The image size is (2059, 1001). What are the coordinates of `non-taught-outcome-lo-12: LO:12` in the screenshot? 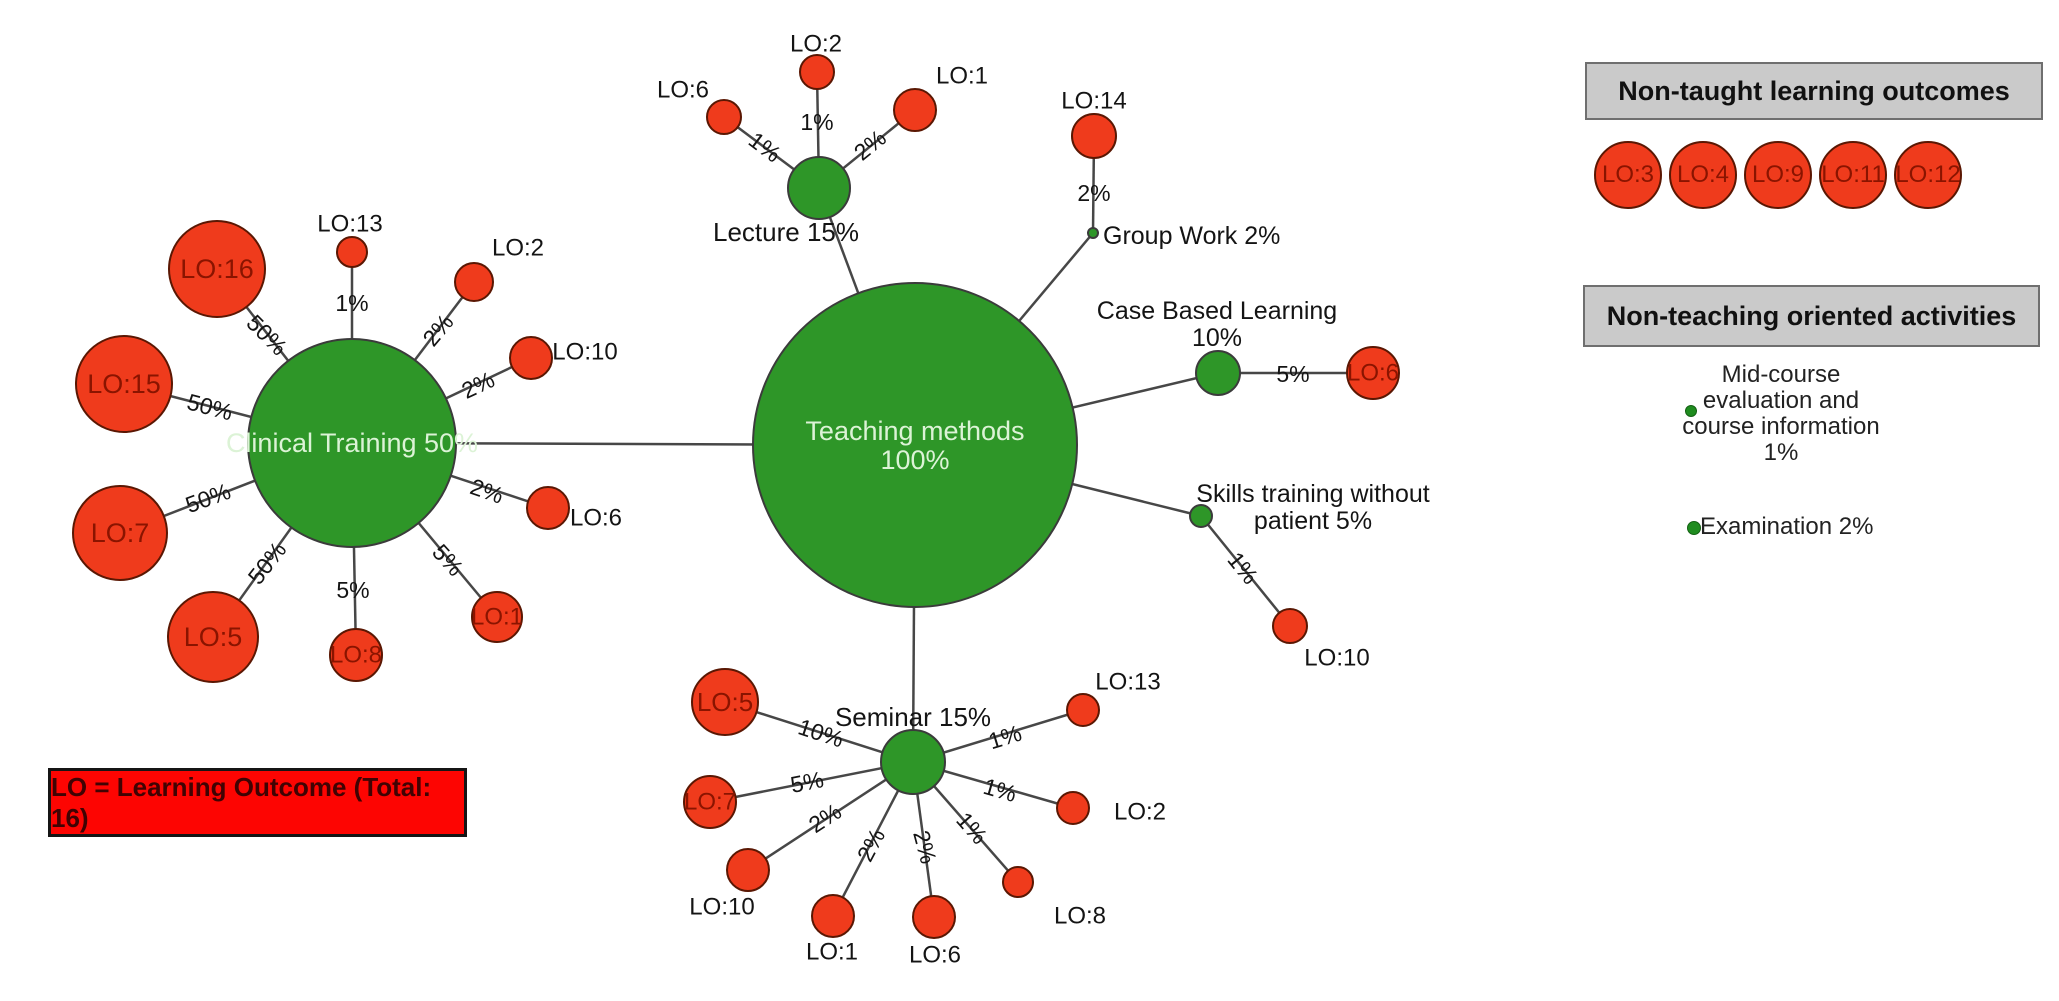 It's located at (1928, 175).